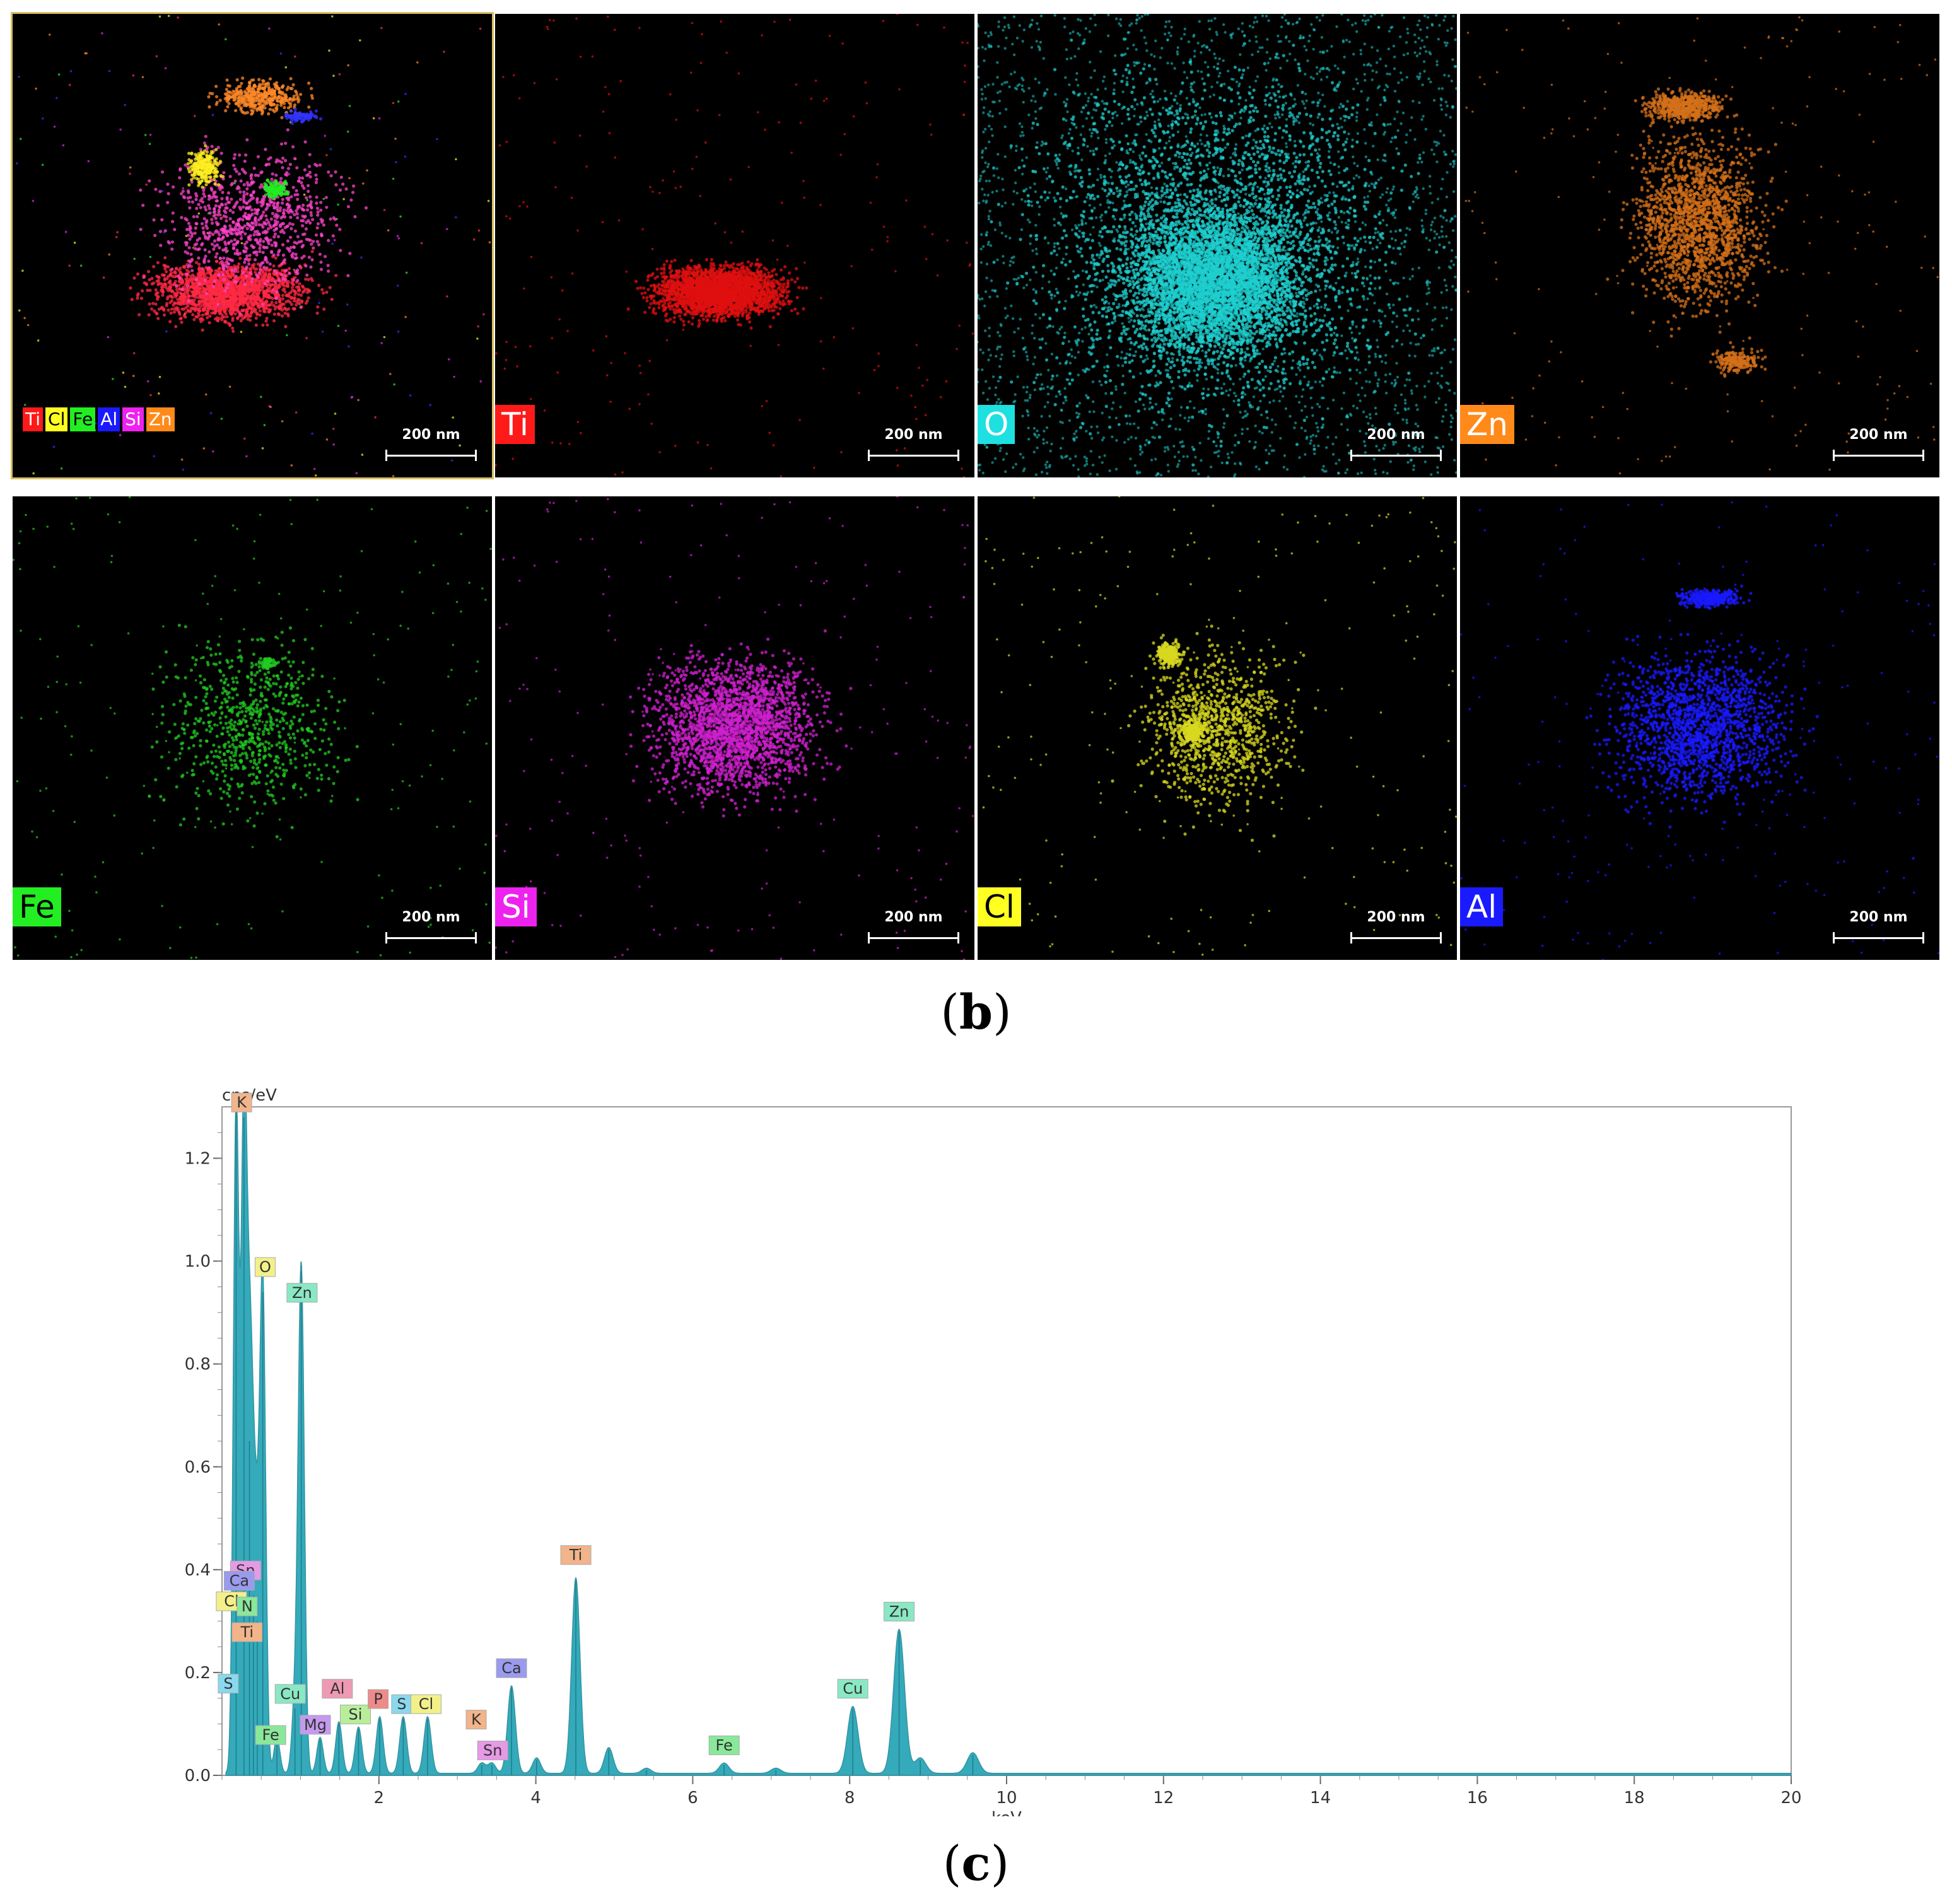 This screenshot has height=1904, width=1952. Describe the element at coordinates (33, 419) in the screenshot. I see `overlay-legend-ti: Ti` at that location.